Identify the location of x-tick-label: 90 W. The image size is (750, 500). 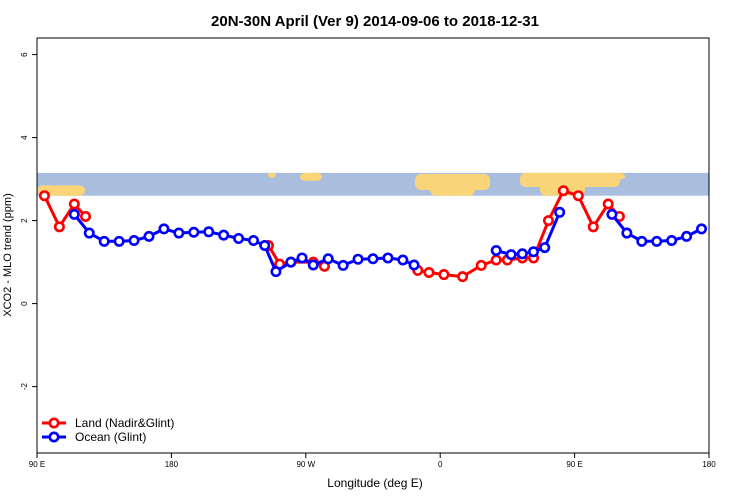
(305, 464).